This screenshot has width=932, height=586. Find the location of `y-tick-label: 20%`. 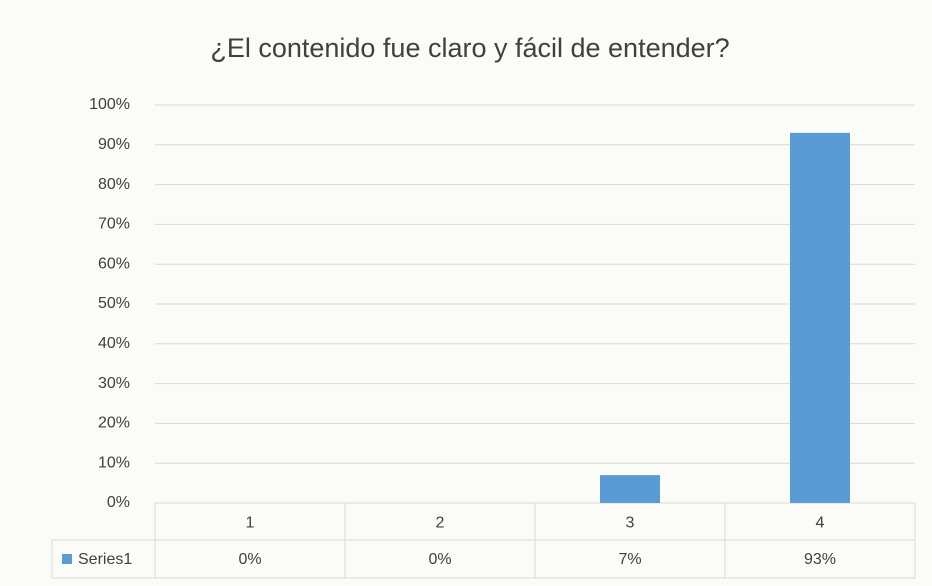

y-tick-label: 20% is located at coordinates (114, 423).